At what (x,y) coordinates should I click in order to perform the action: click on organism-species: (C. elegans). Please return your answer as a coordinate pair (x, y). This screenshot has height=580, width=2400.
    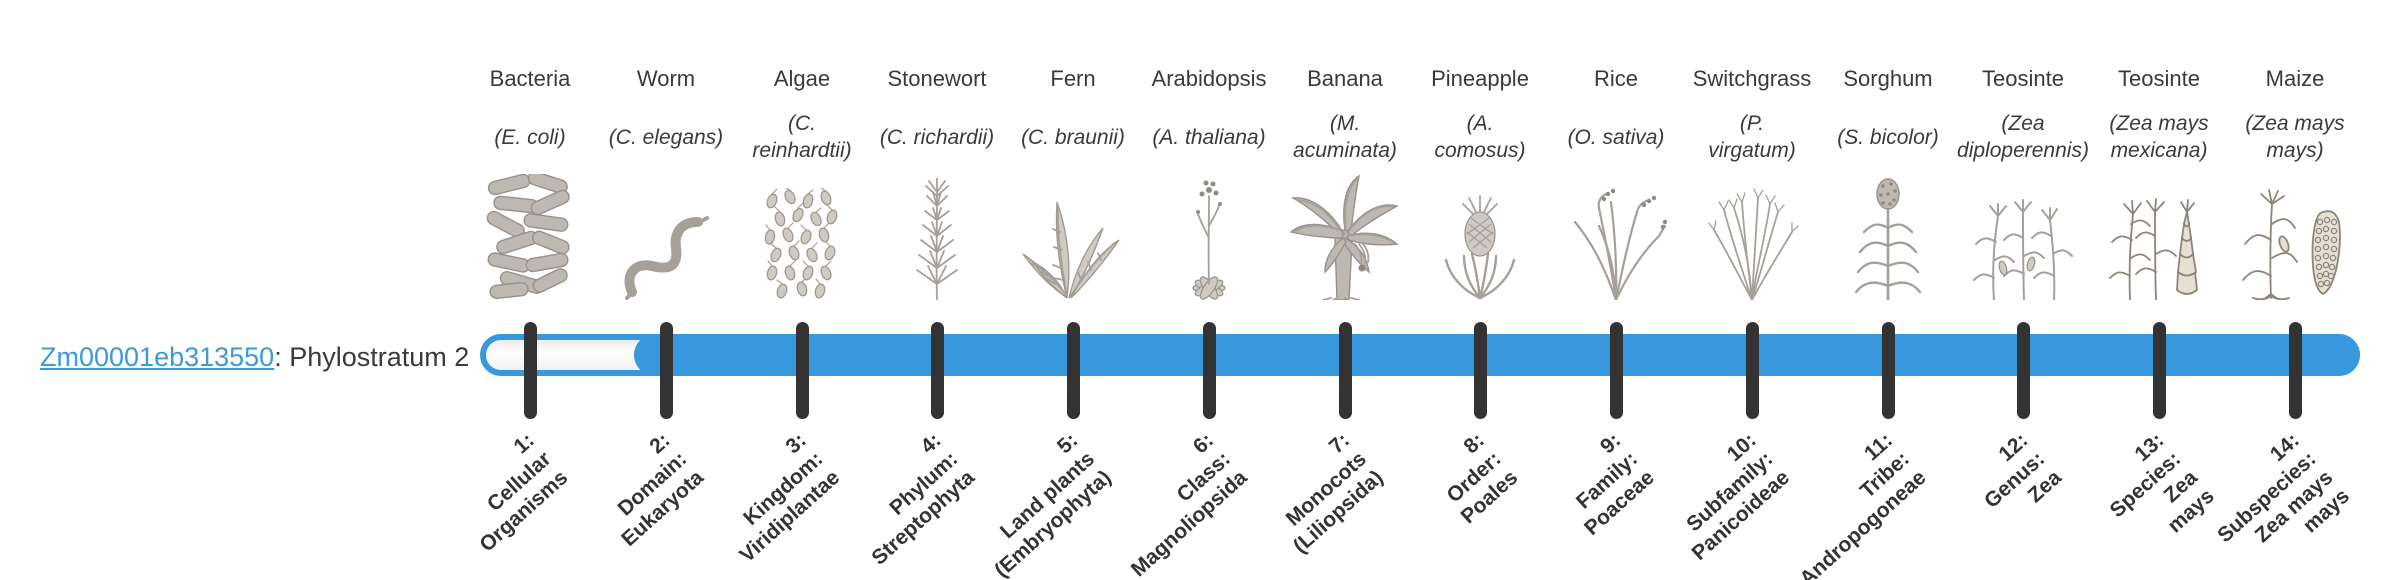
    Looking at the image, I should click on (666, 137).